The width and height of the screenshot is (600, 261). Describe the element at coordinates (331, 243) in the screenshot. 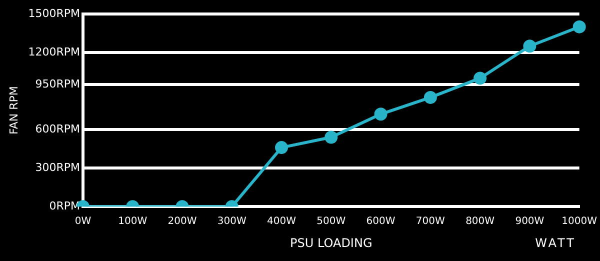

I see `x-axis-title: PSU LOADING` at that location.